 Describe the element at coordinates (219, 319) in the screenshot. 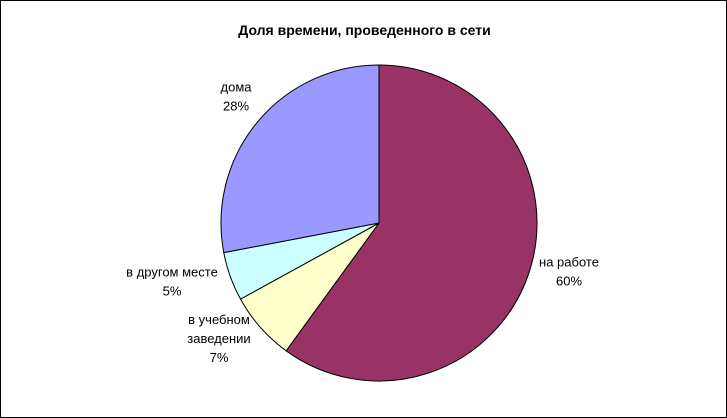

I see `slice-label-line: в учебном` at that location.